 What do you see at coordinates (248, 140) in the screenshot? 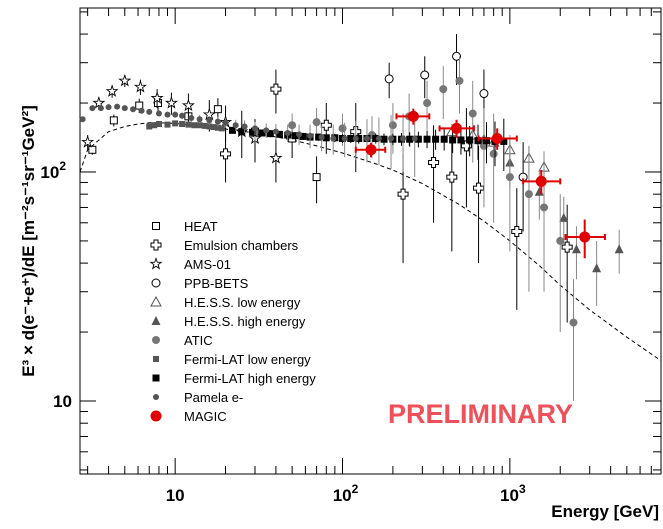
I see `series-pamela-e-` at bounding box center [248, 140].